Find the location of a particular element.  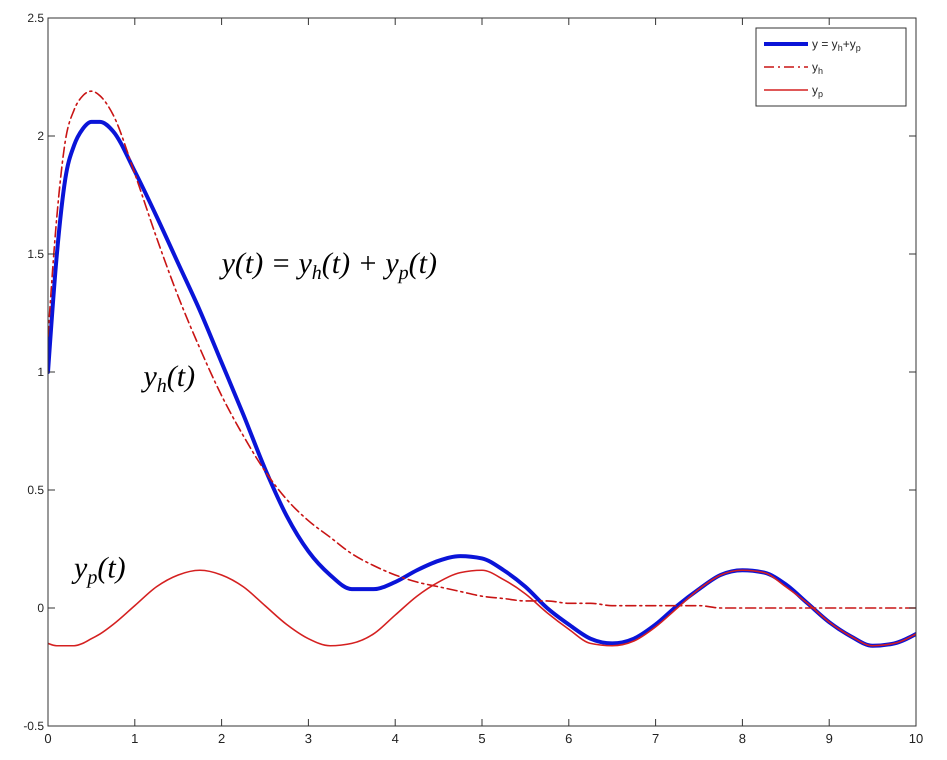

y-tick-label: -0.5 is located at coordinates (33, 726).